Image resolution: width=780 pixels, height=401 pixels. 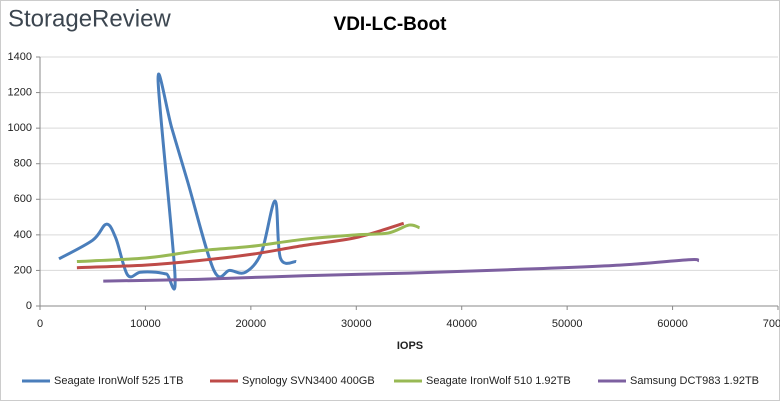 What do you see at coordinates (23, 164) in the screenshot?
I see `y-tick-label: 800` at bounding box center [23, 164].